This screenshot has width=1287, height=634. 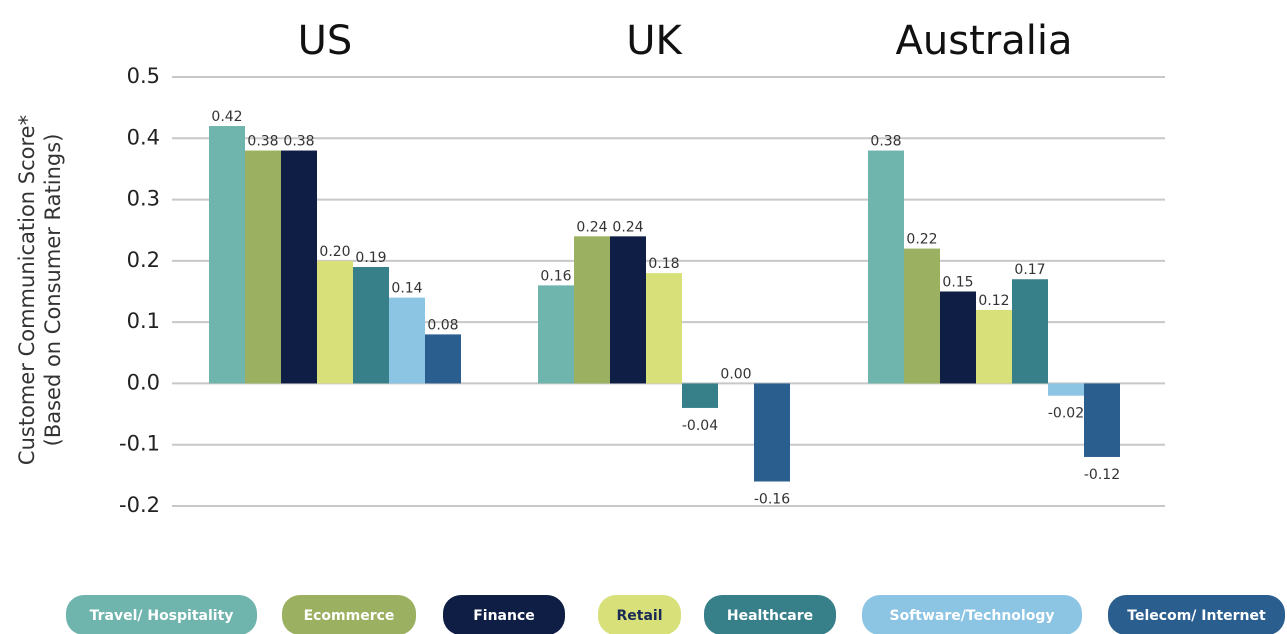 What do you see at coordinates (143, 260) in the screenshot?
I see `y-tick-label: 0.2` at bounding box center [143, 260].